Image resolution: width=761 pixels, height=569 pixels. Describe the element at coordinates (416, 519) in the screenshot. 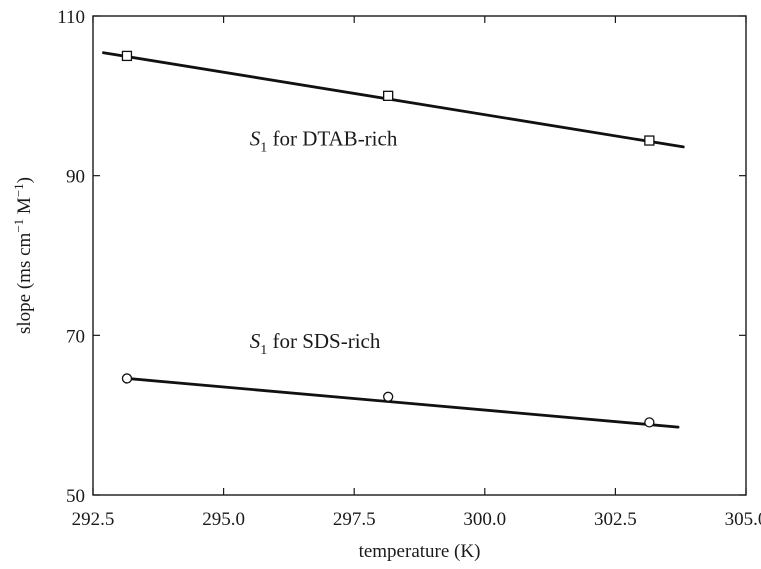

I see `x-tick-labels: 292.5 295.0 297.5 300.0 302.5 305.0` at that location.